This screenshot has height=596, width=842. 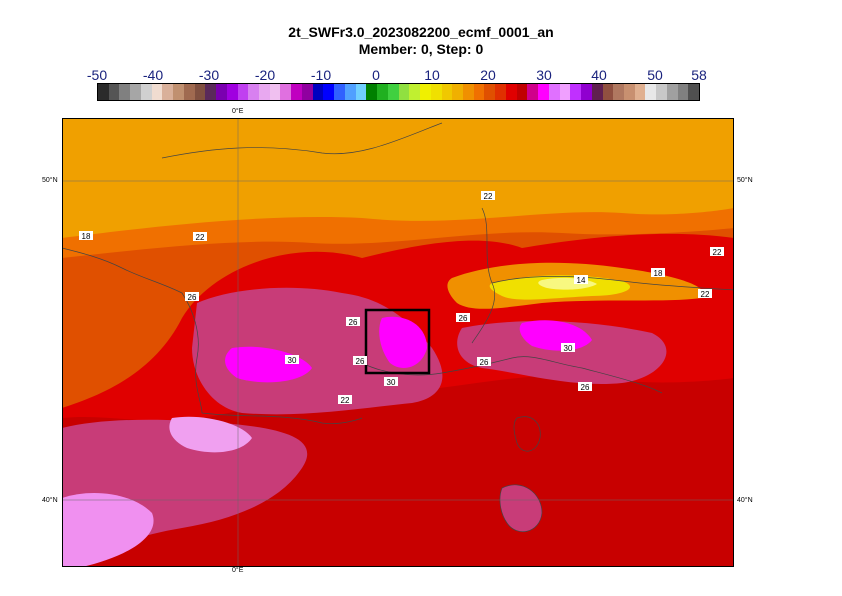 I want to click on lat-label-40-left: 40°N, so click(x=50, y=500).